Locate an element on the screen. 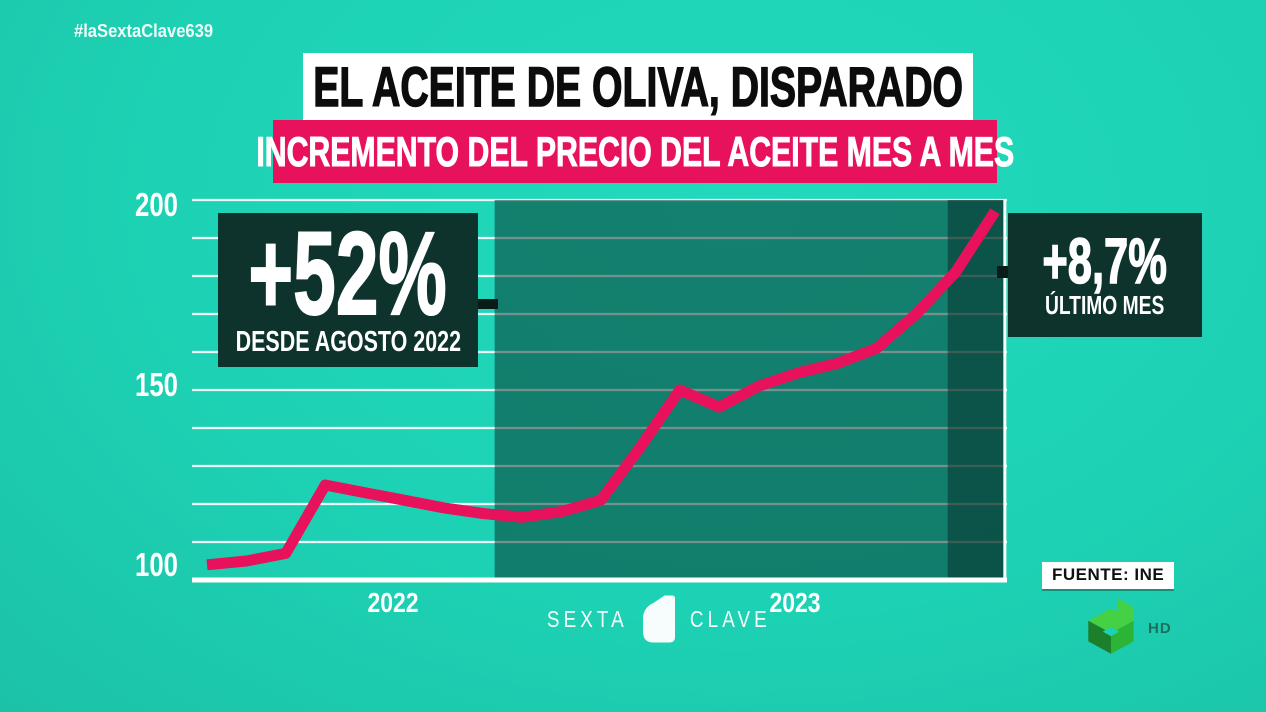  callout-connector-right is located at coordinates (1003, 272).